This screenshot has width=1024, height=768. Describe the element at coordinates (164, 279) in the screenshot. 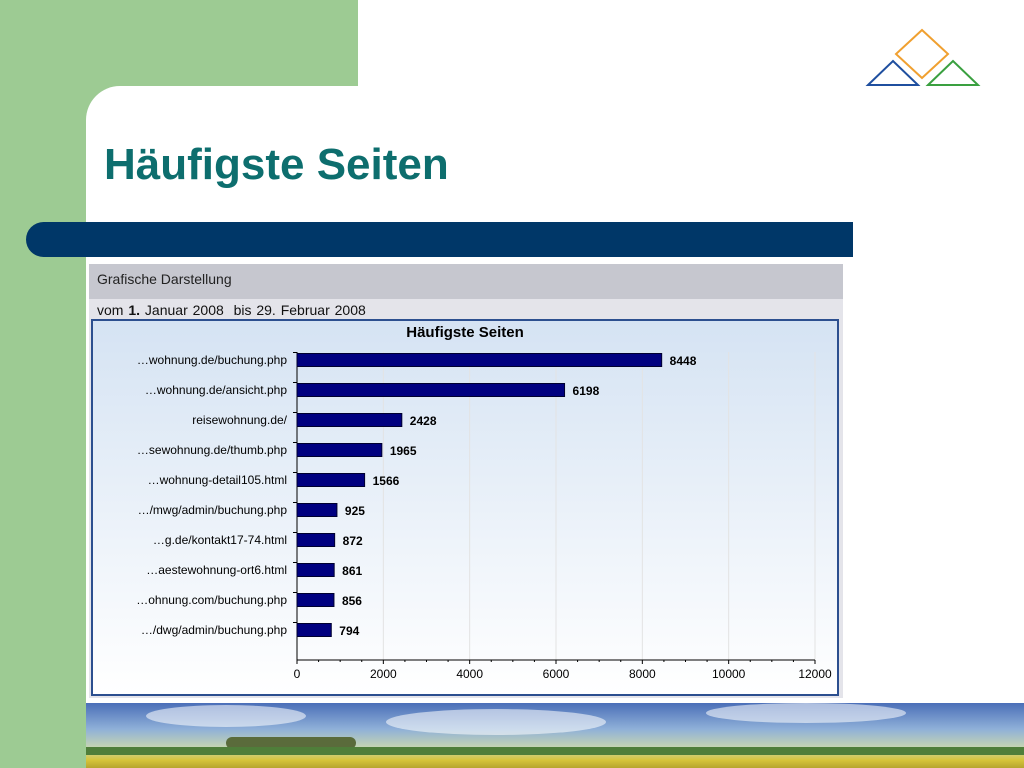

I see `screenshot-heading: Grafische Darstellung` at that location.